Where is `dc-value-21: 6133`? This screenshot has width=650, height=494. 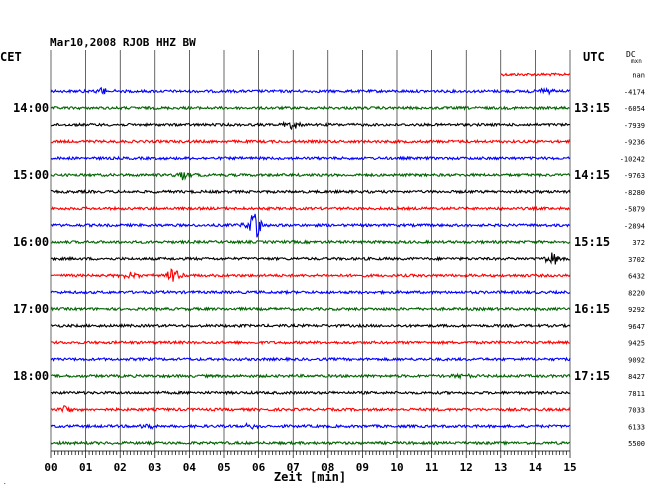
dc-value-21: 6133 is located at coordinates (636, 427).